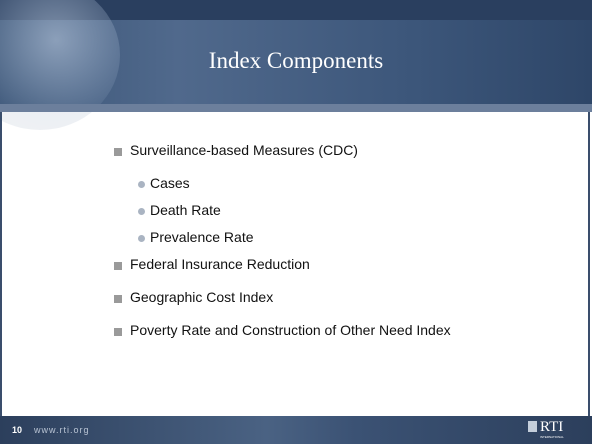  Describe the element at coordinates (220, 264) in the screenshot. I see `bullet-text: Federal Insurance Reduction` at that location.